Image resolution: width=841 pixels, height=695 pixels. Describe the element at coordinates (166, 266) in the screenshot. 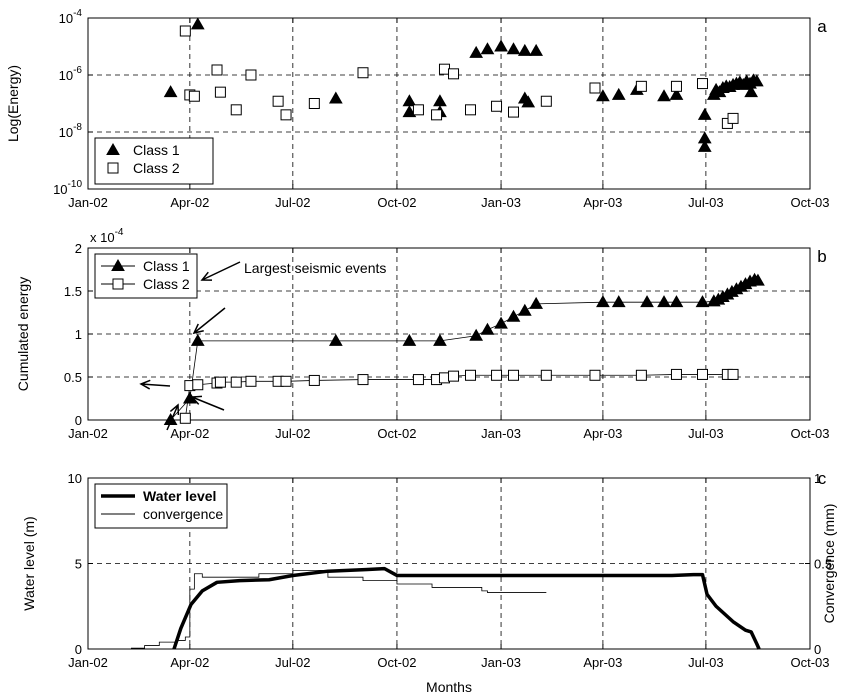

I see `legend-label: Class 1` at that location.